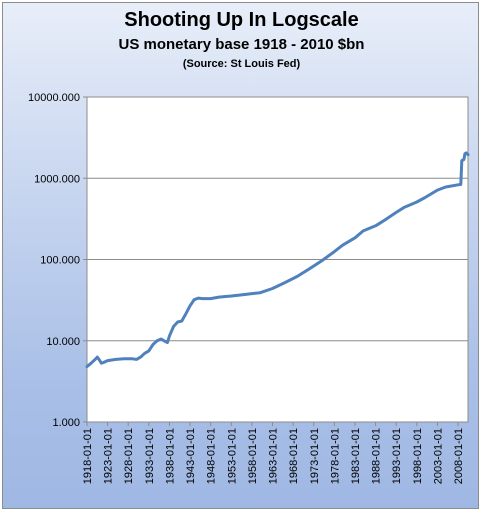 This screenshot has width=483, height=513. What do you see at coordinates (54, 98) in the screenshot?
I see `y-tick-label: 10000.000` at bounding box center [54, 98].